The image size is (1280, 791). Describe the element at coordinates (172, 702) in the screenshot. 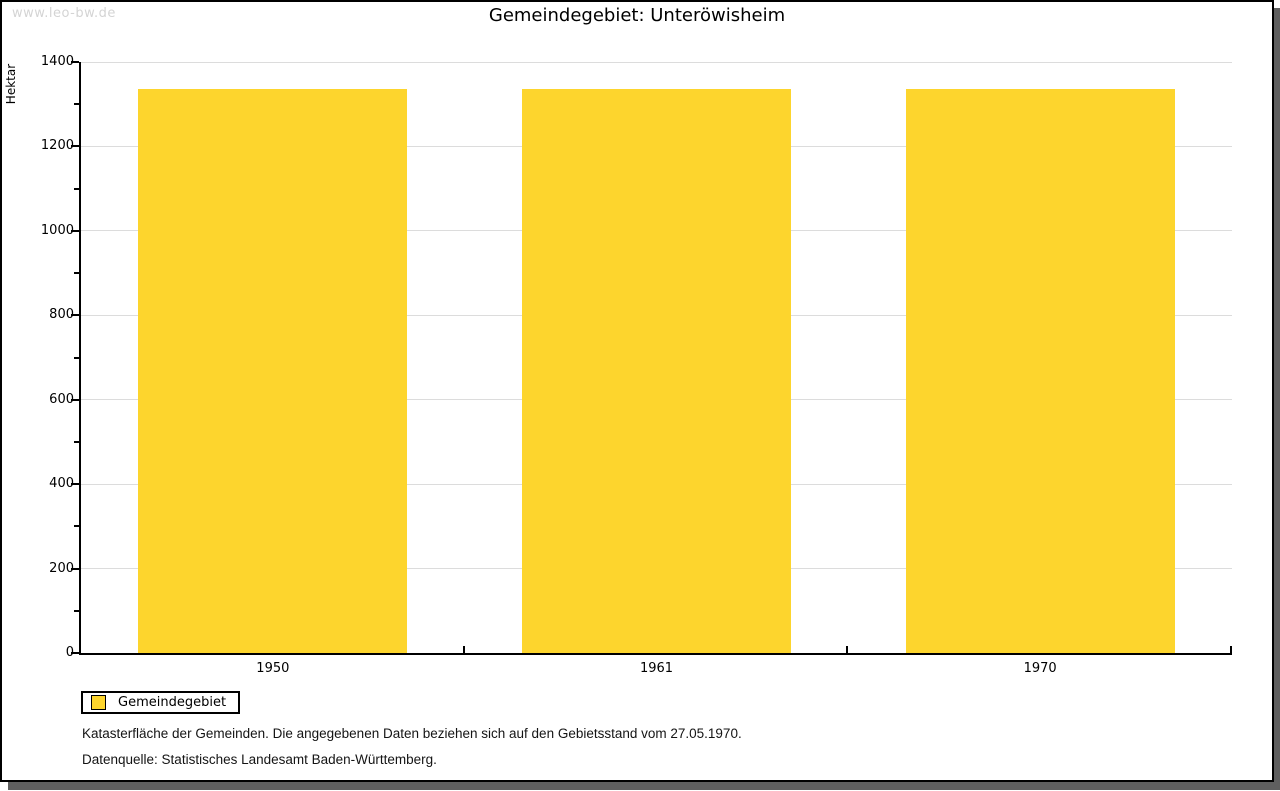

I see `legend-label: Gemeindegebiet` at that location.